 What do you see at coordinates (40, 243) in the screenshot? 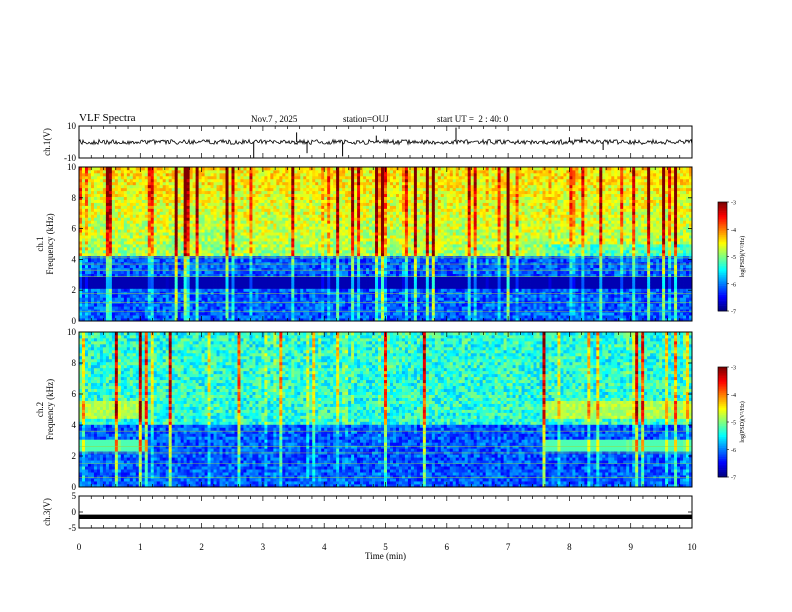
I see `spectrogram-ylabel-channel: ch.1` at bounding box center [40, 243].